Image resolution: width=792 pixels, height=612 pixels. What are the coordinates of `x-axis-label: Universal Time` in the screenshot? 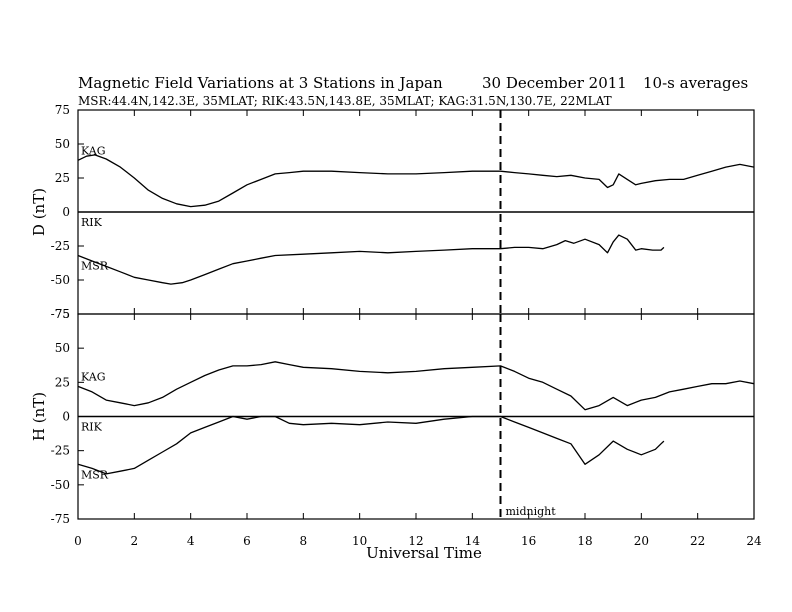 It's located at (424, 553).